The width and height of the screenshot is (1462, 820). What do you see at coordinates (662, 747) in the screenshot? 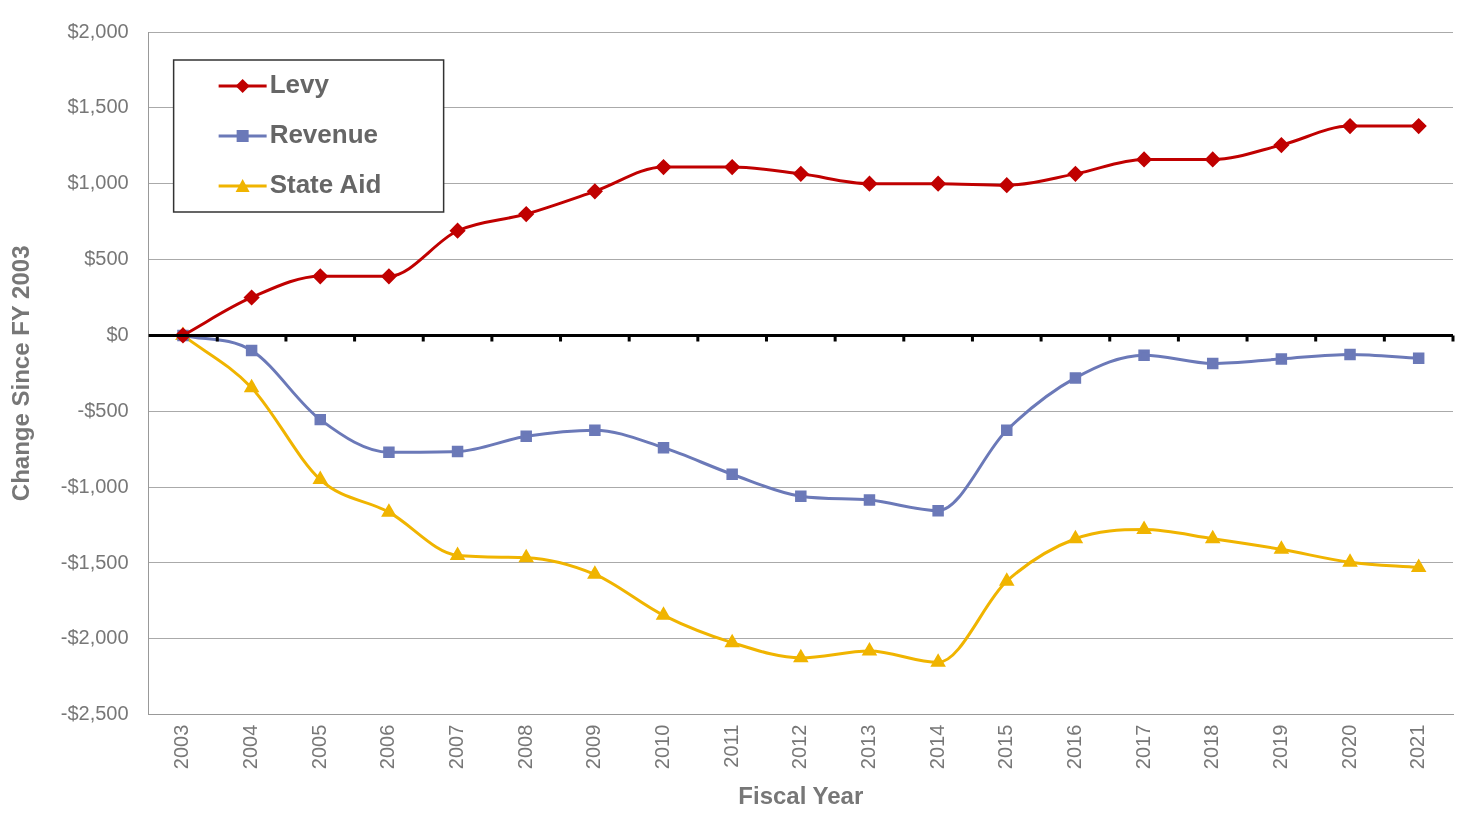
I see `x-tick-label: 2010` at bounding box center [662, 747].